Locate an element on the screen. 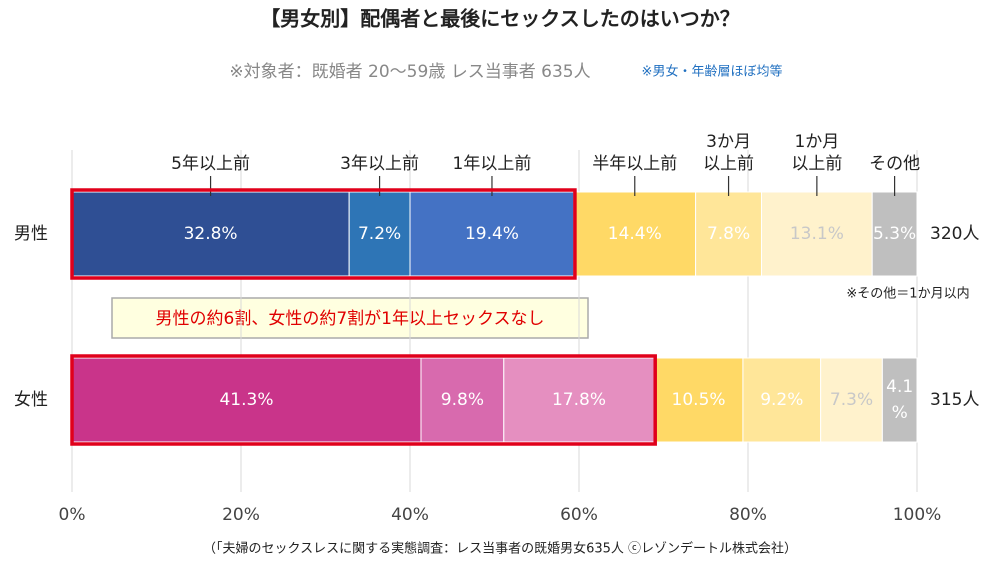 This screenshot has width=1000, height=561. subtitle: ※対象者：既婚者 20〜59歳 レス当事者 635人 is located at coordinates (409, 72).